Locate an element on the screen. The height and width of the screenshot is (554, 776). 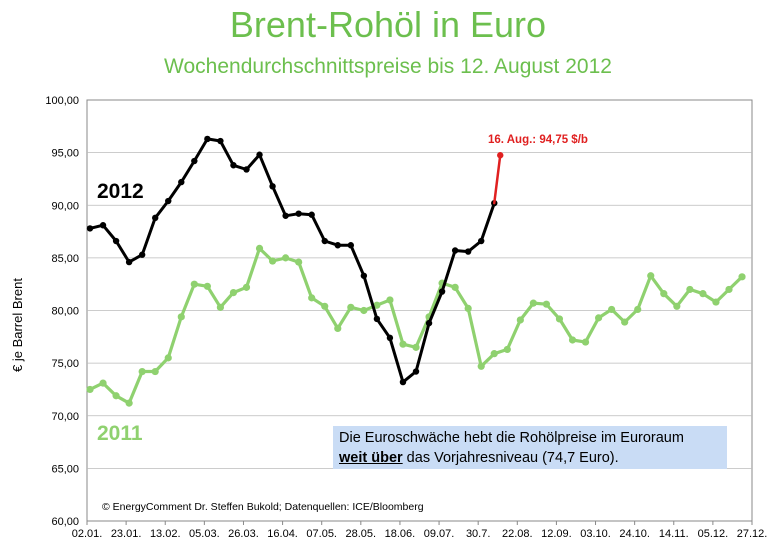
x-tick-label: 26.03. is located at coordinates (243, 534).